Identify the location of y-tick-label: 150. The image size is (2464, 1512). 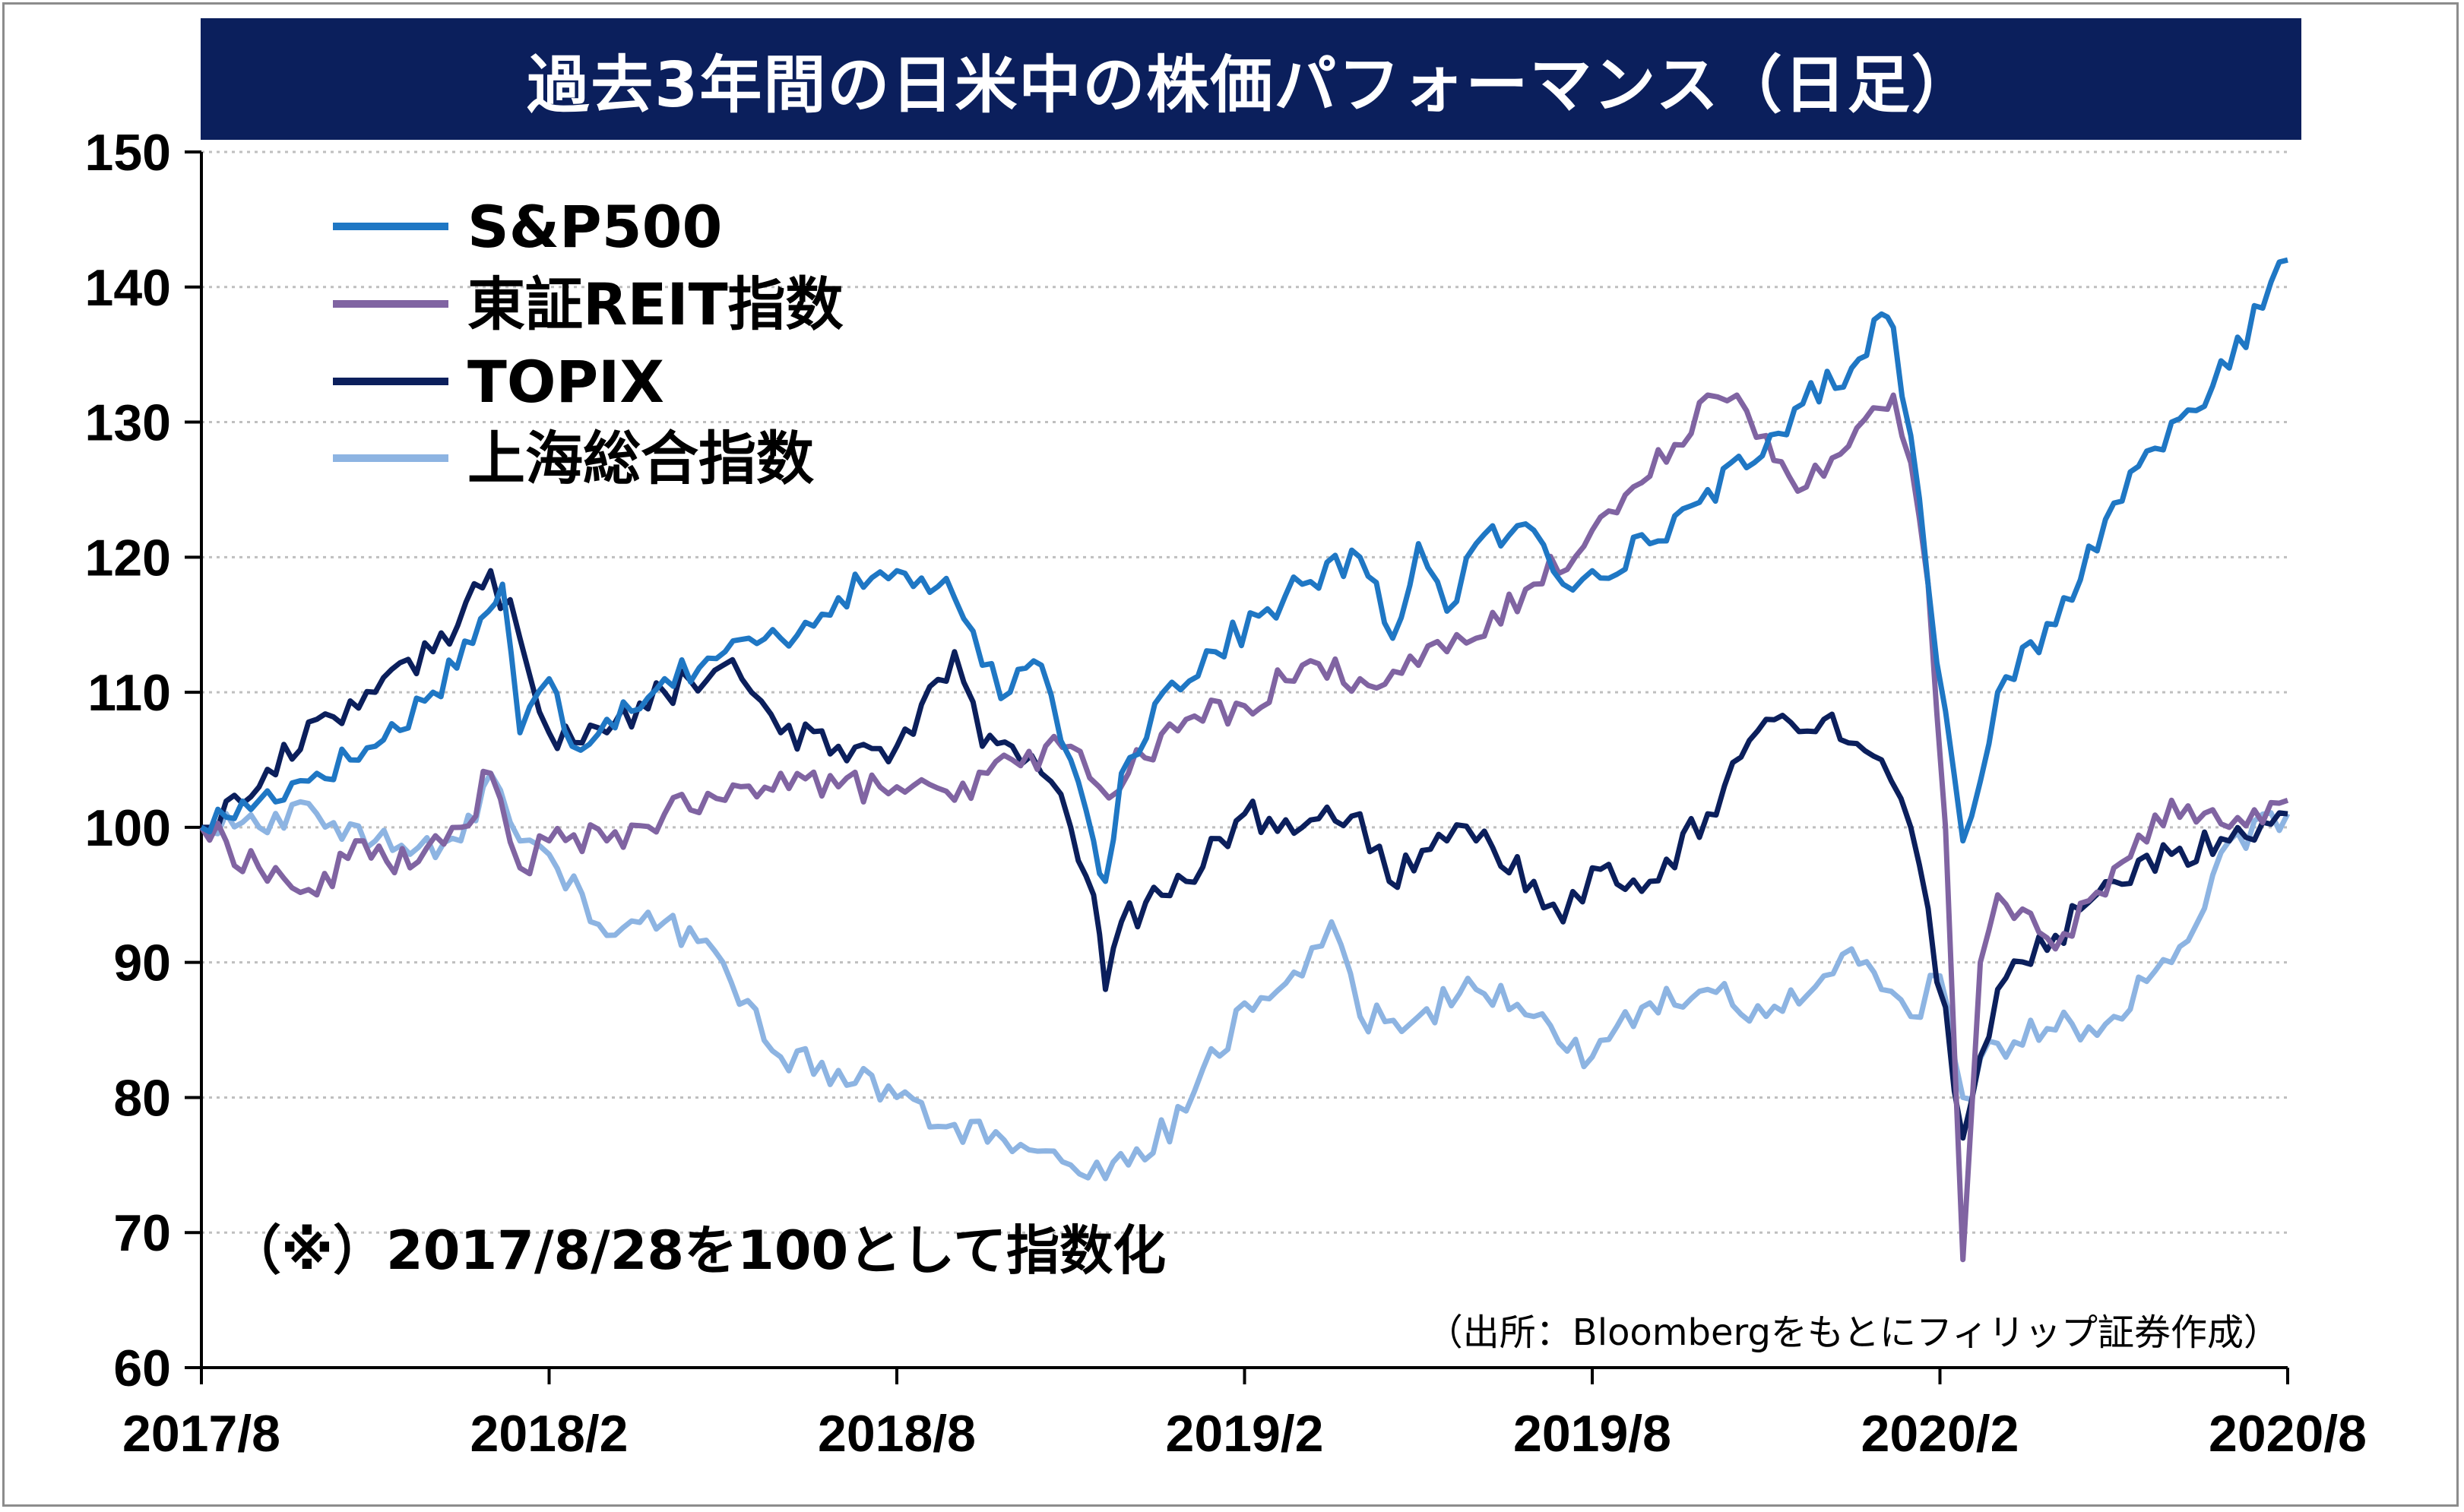
(128, 153).